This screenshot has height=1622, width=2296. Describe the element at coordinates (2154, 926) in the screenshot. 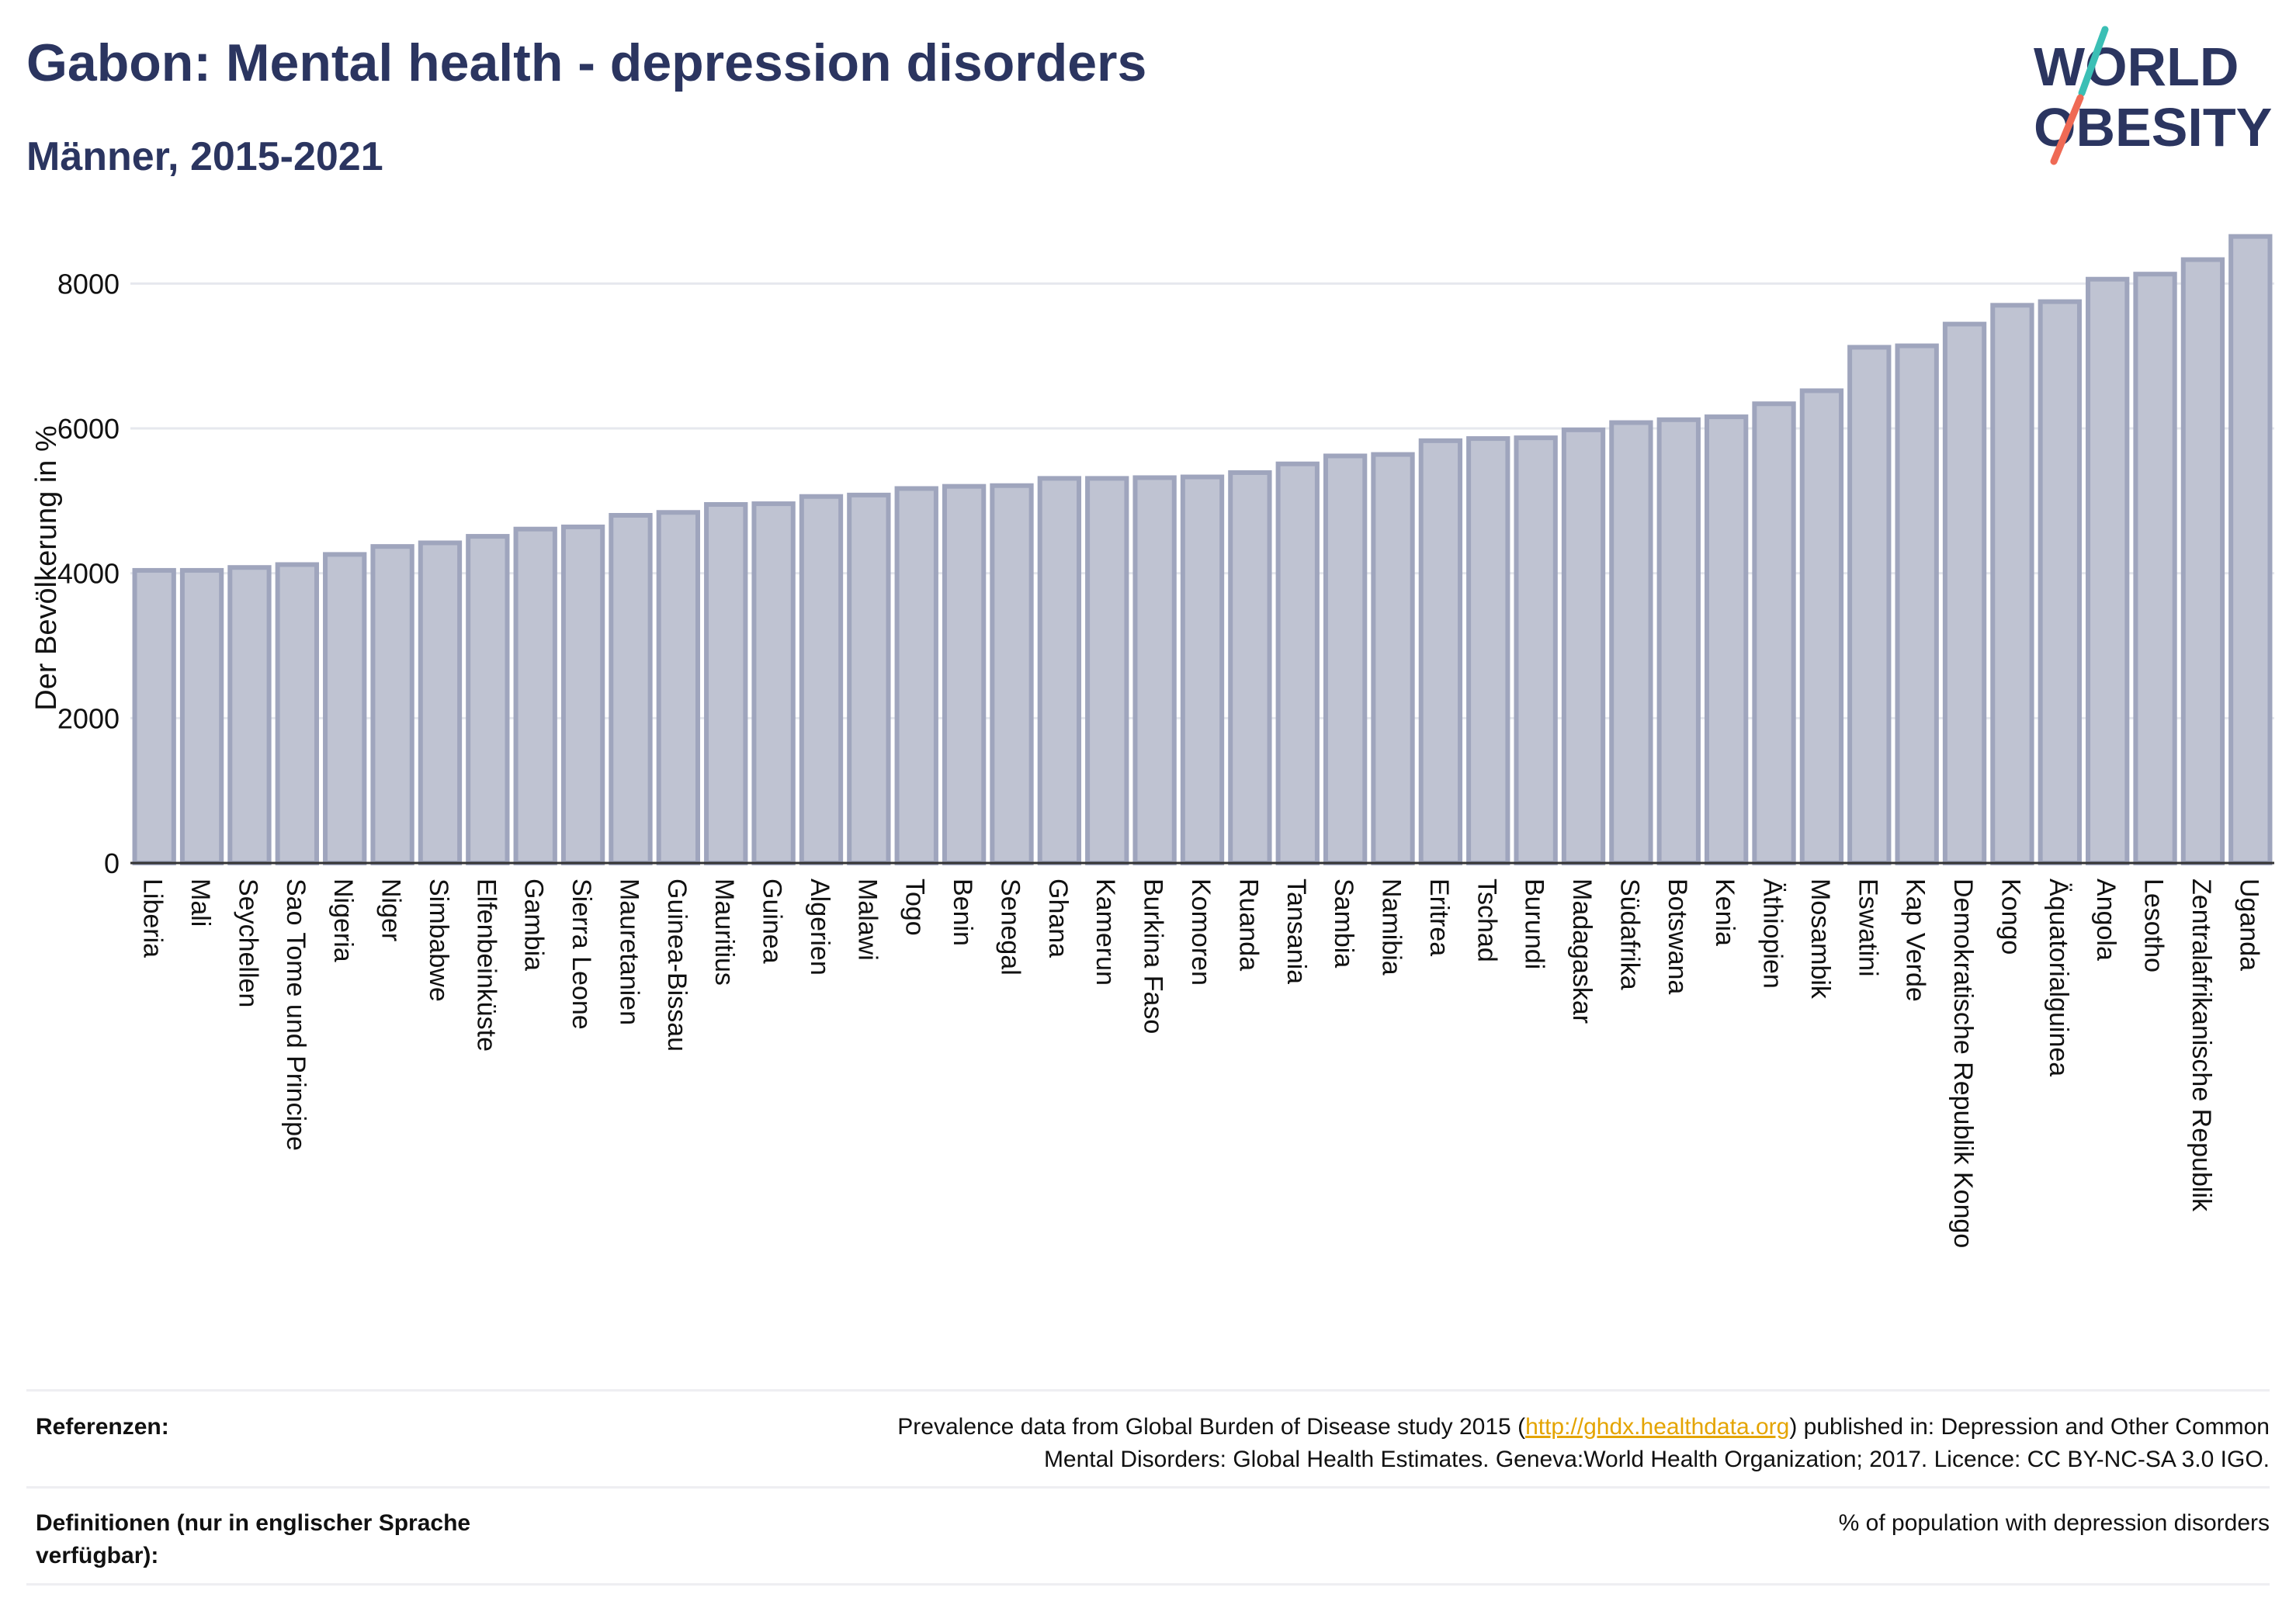

I see `x-tick-label: Lesotho` at that location.